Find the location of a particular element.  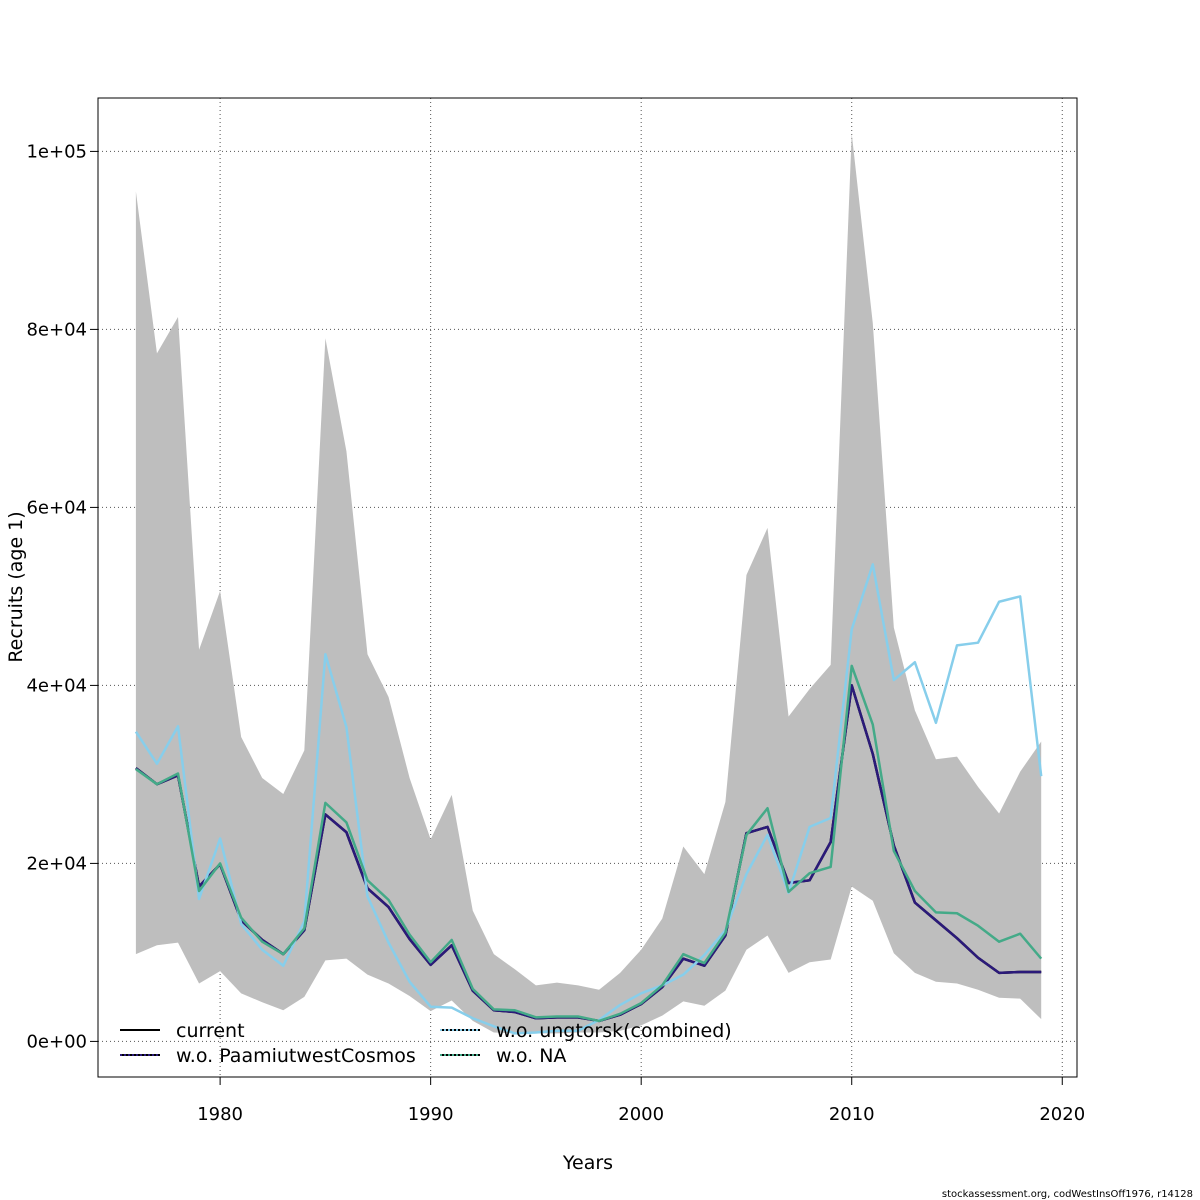

y-tick-label-4: 8e+04 is located at coordinates (56, 329).